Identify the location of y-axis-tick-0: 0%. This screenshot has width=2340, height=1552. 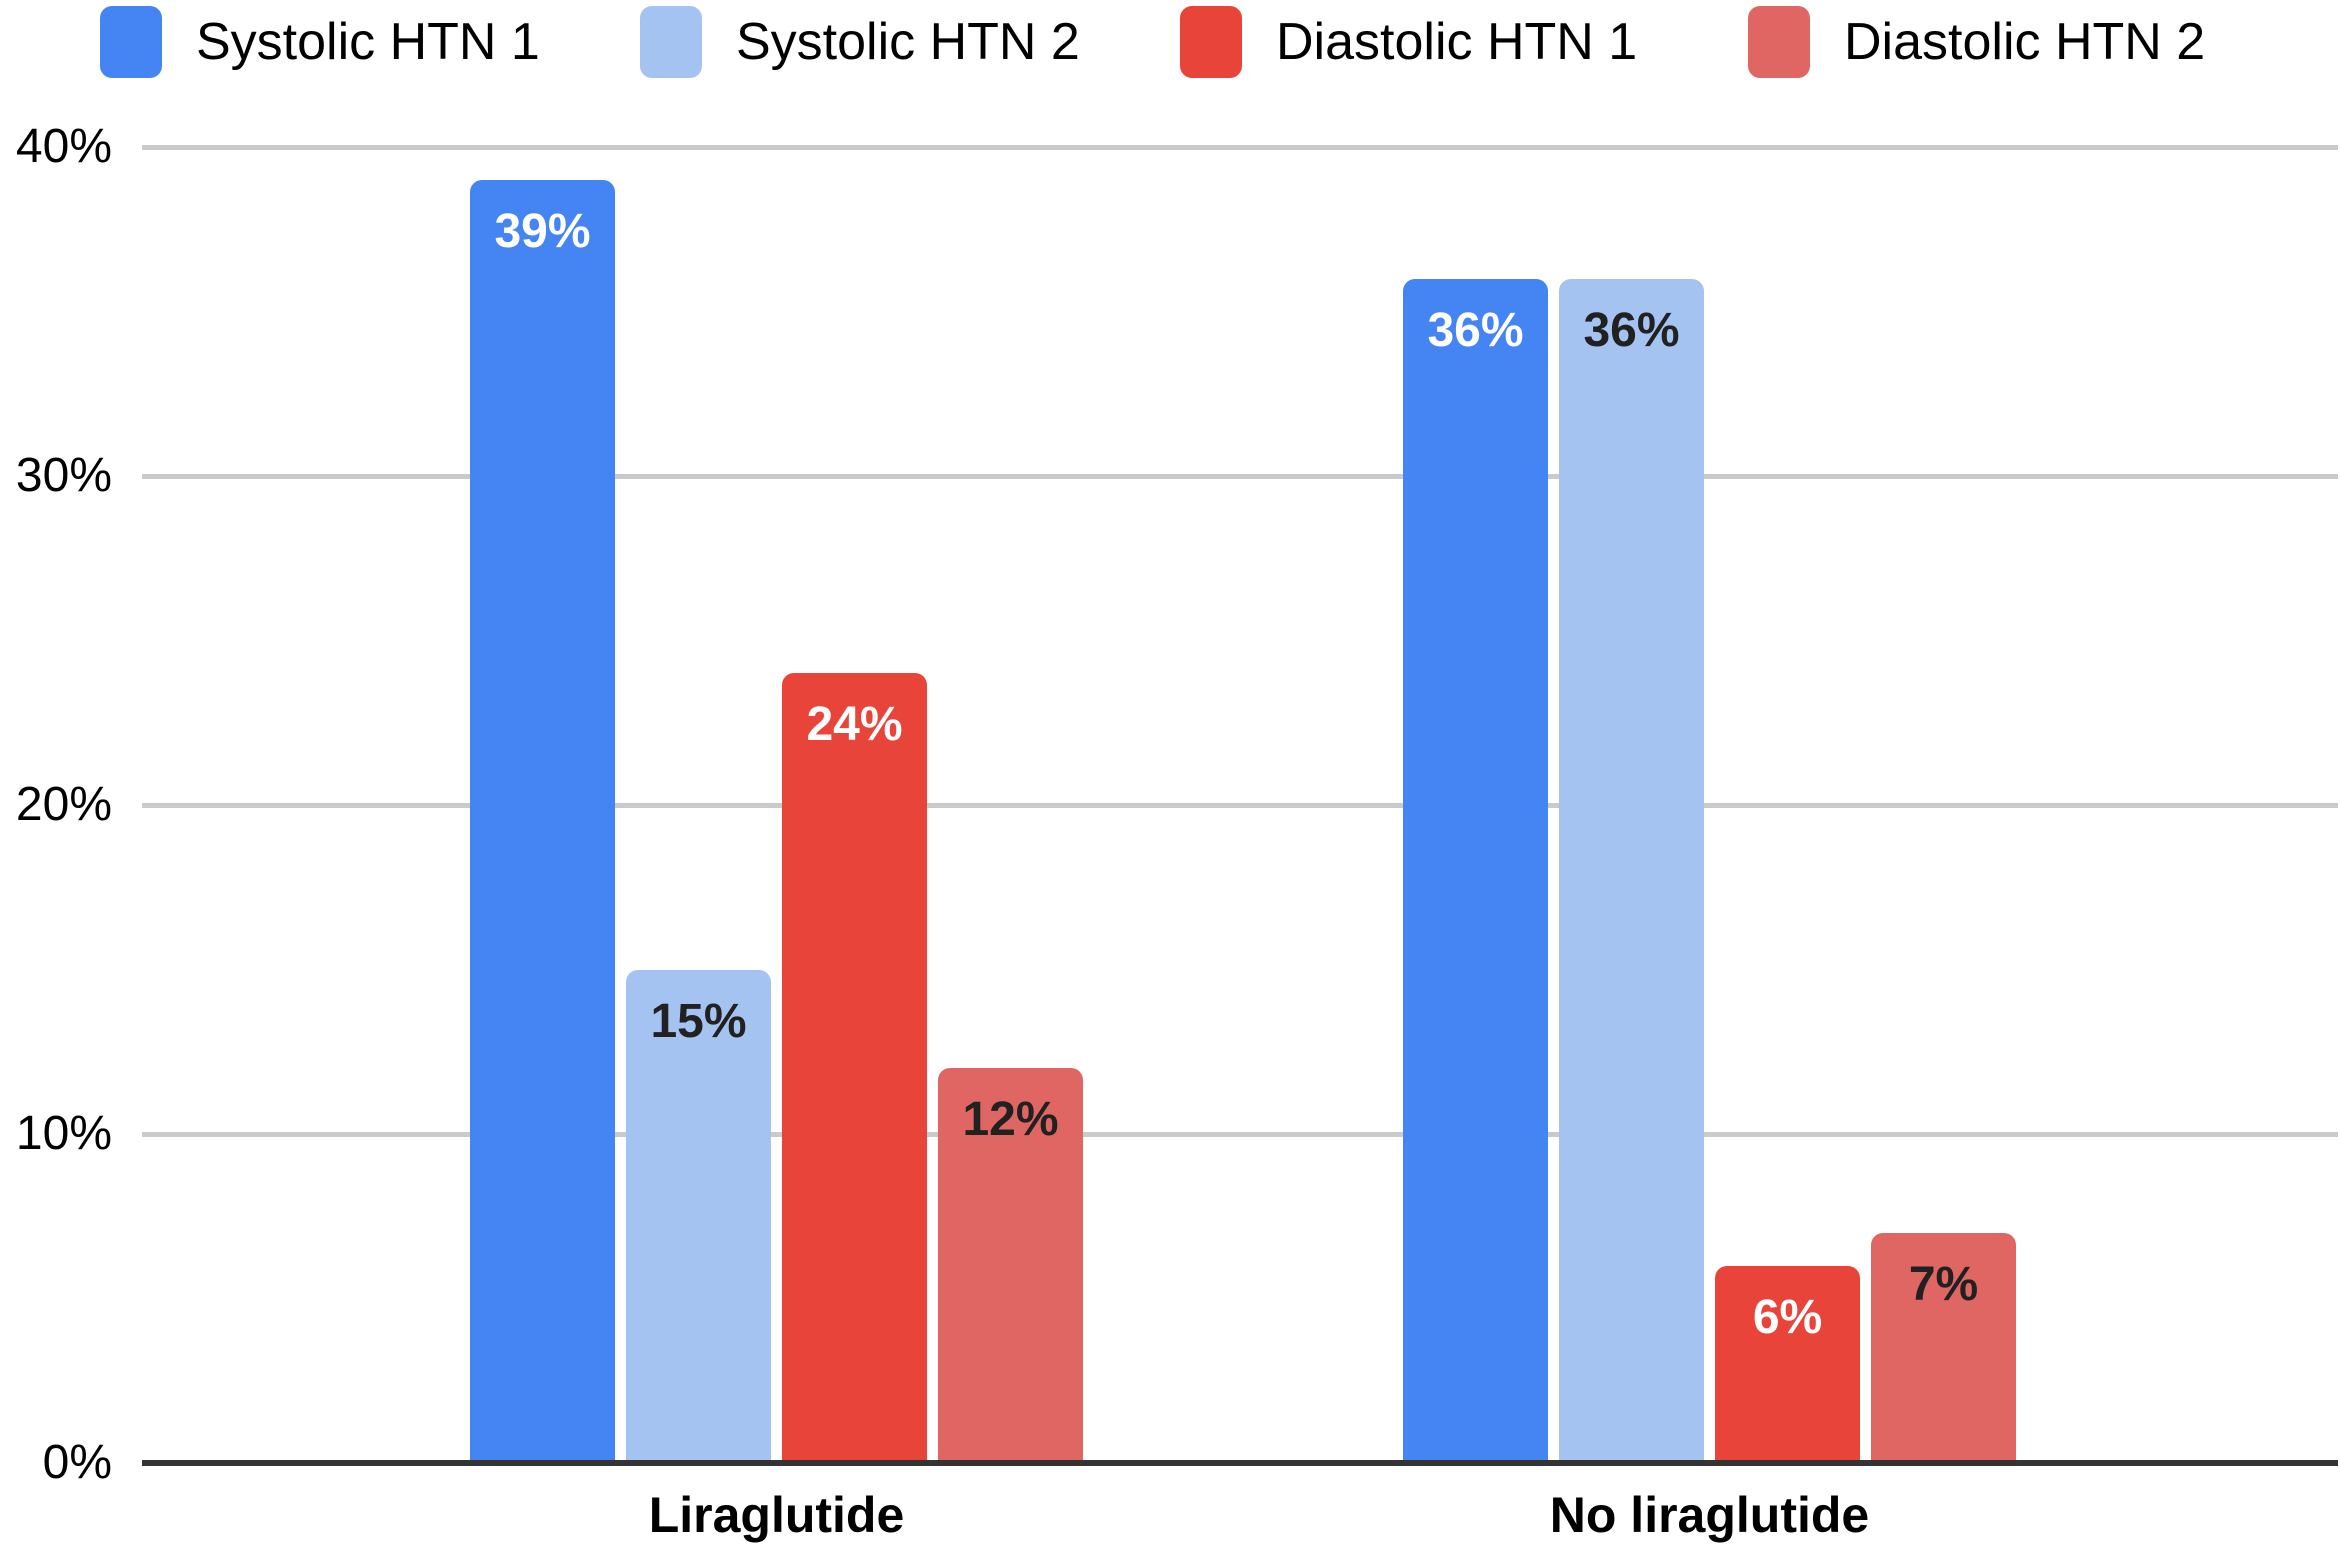
(77, 1462).